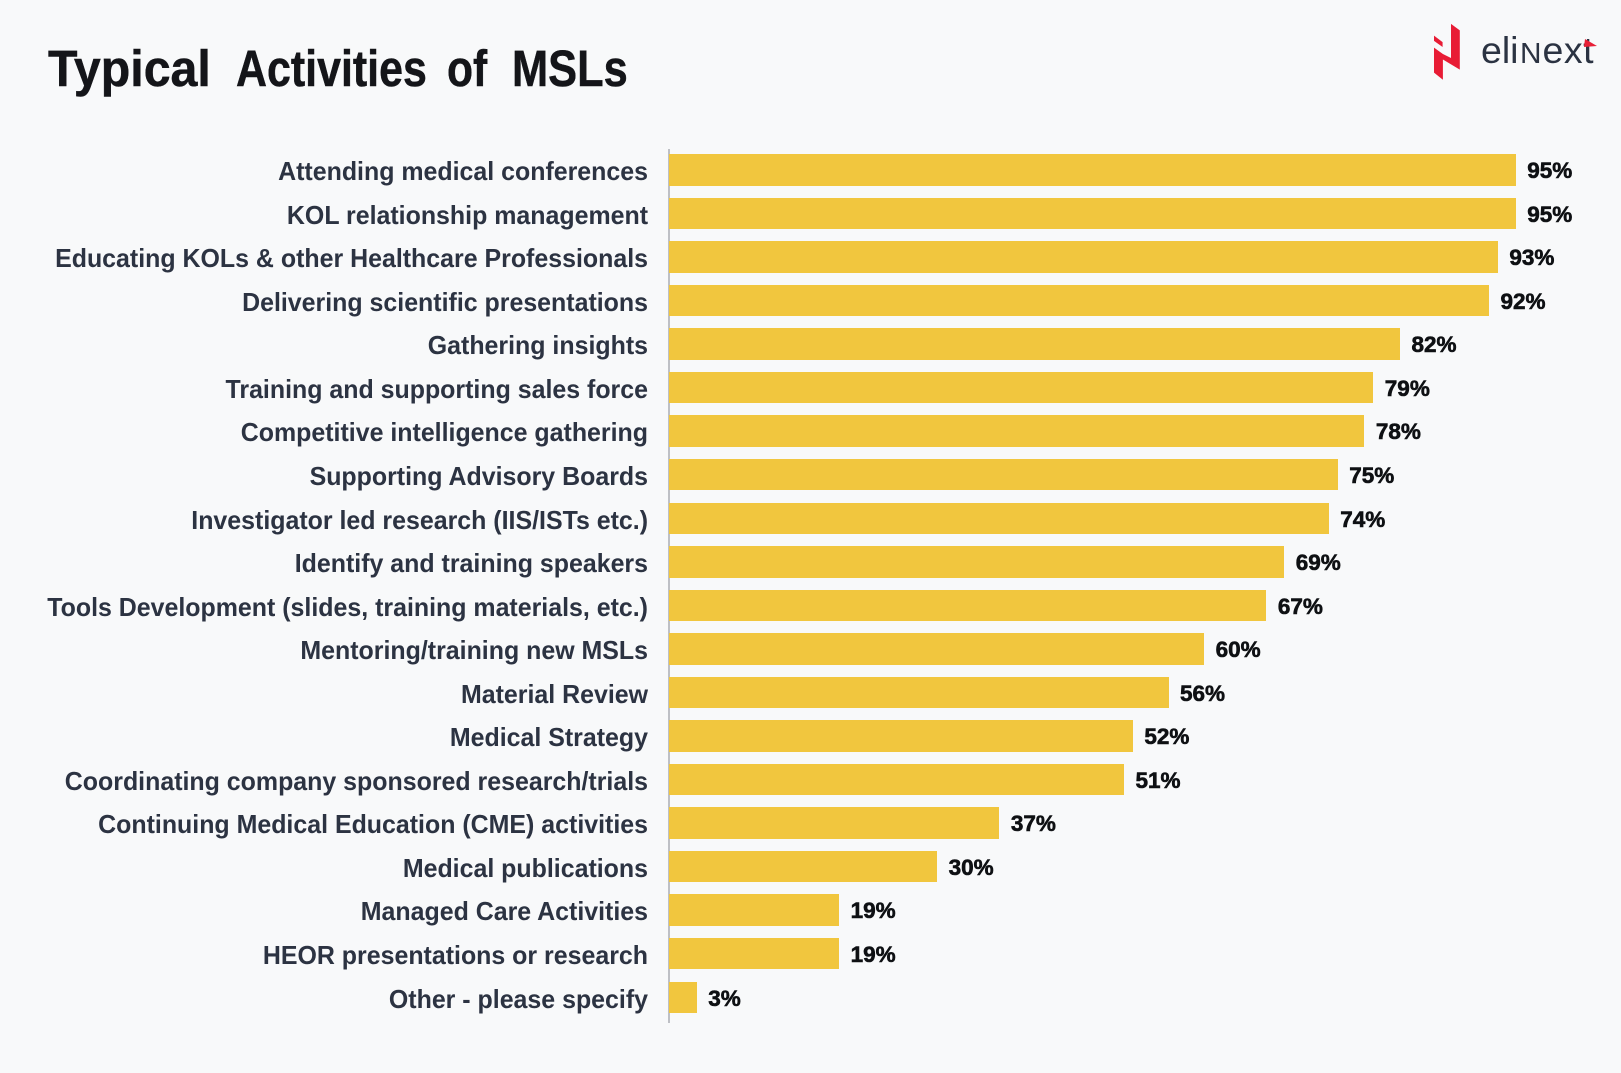  Describe the element at coordinates (1500, 50) in the screenshot. I see `svg-text: eli` at that location.